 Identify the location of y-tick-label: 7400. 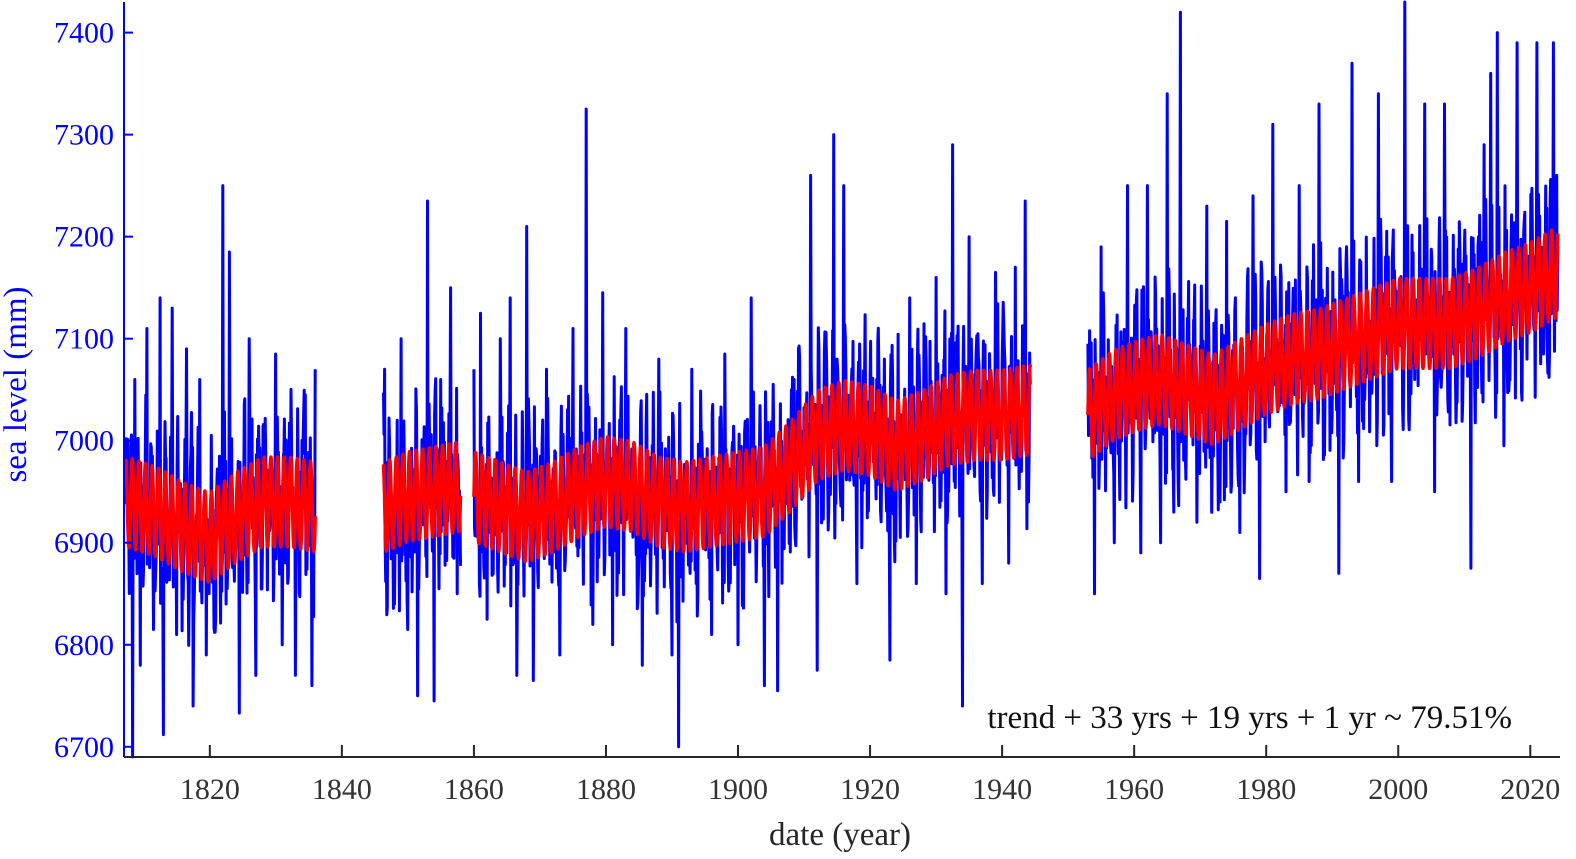
(84, 33).